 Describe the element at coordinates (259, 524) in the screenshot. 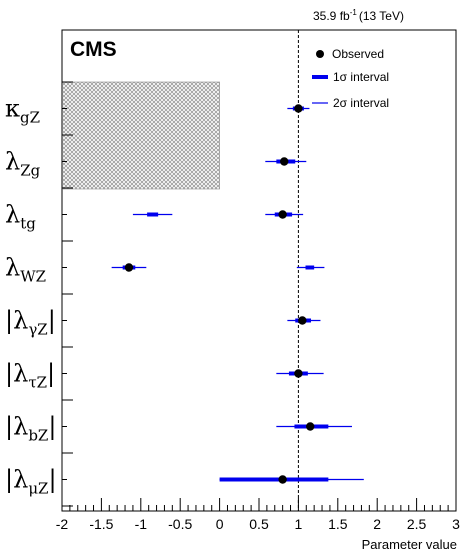

I see `x-tick-label-5: 0.5` at that location.